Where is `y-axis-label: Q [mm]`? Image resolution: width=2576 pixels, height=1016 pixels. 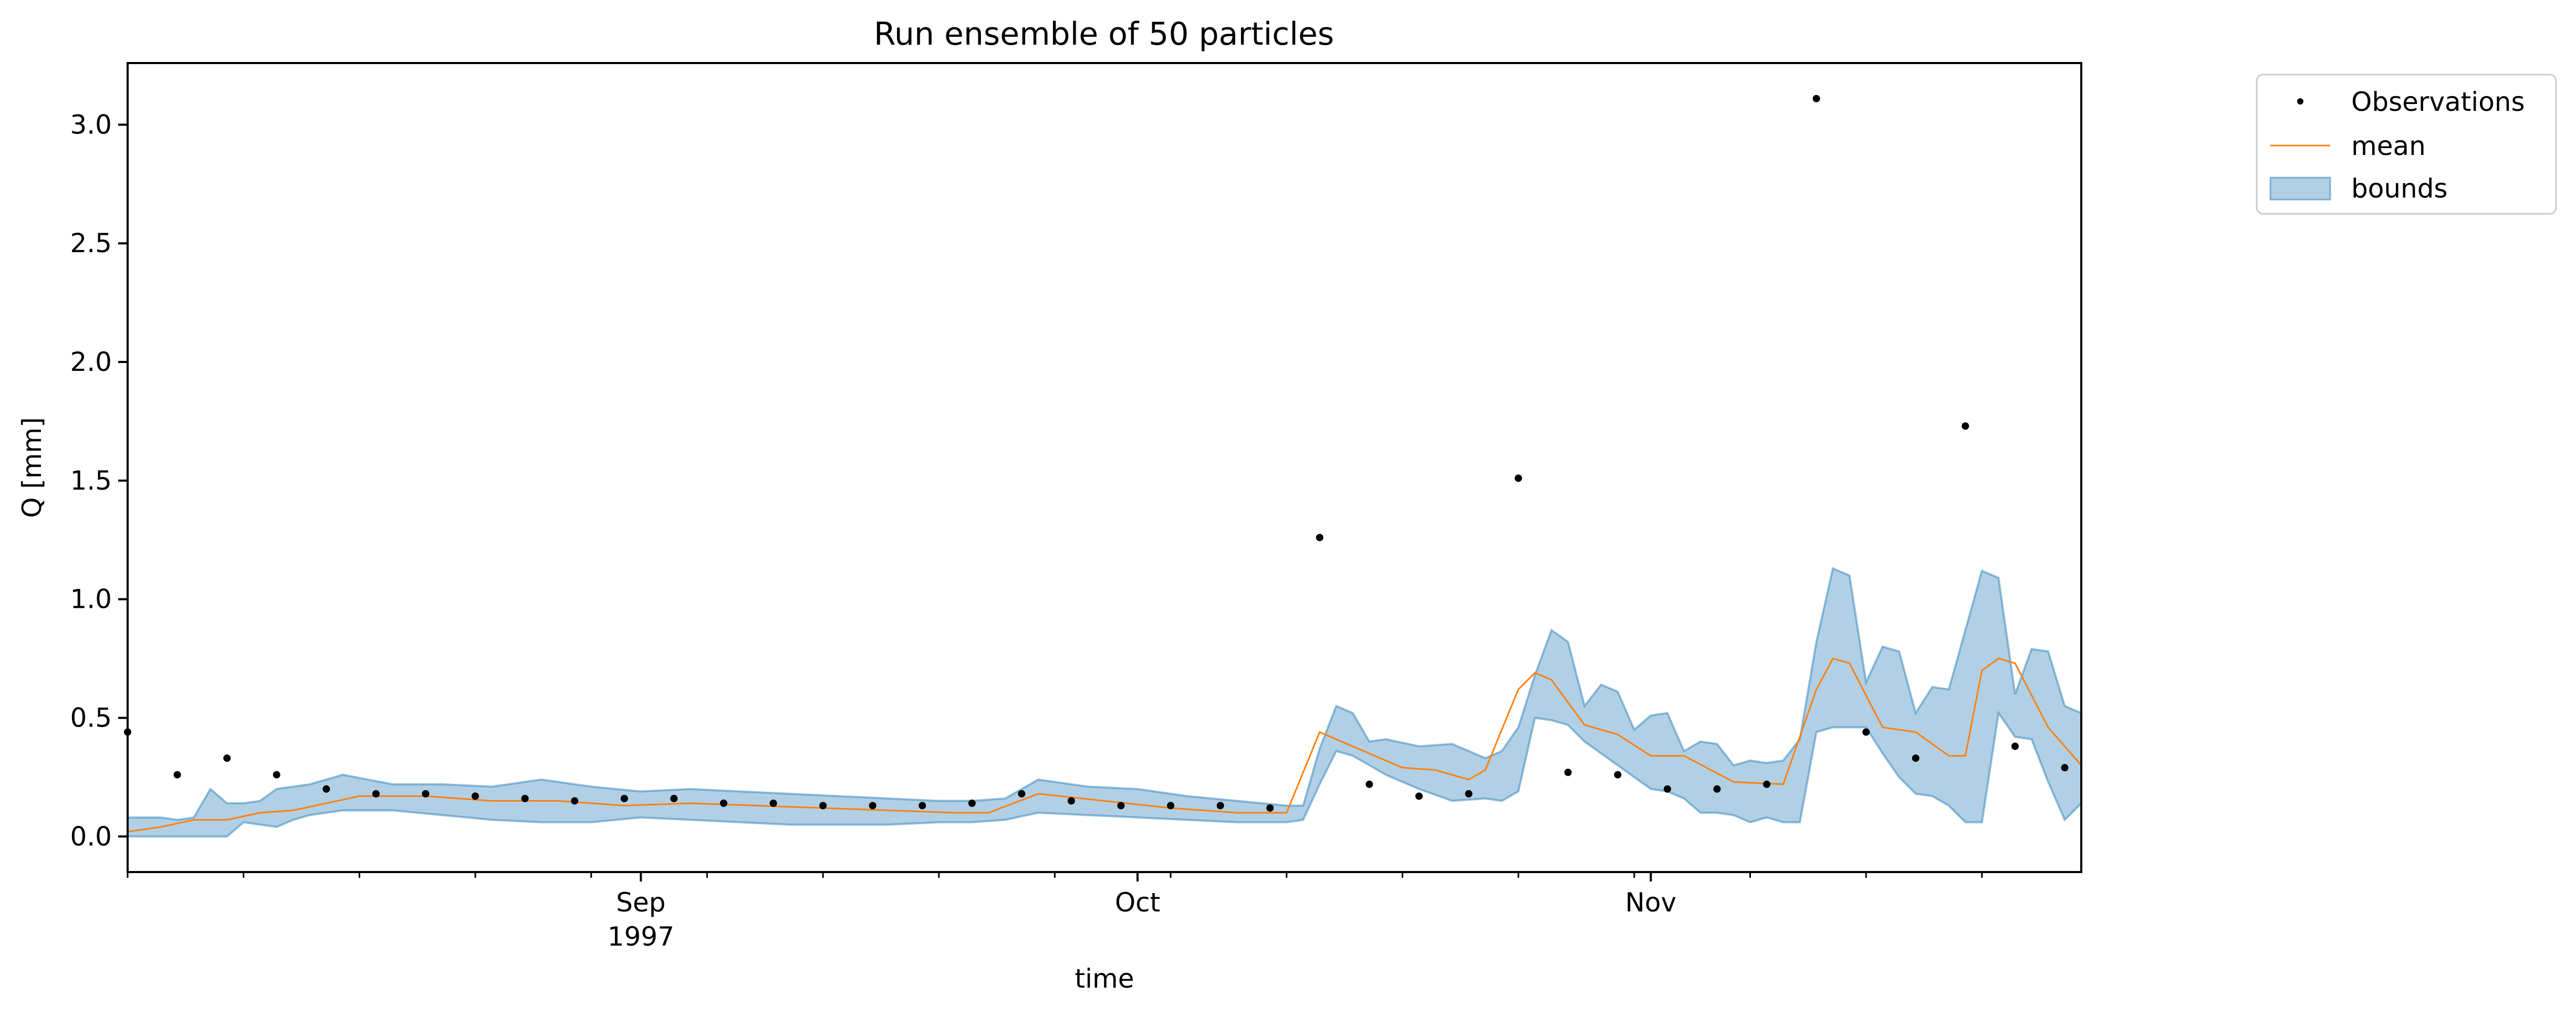 y-axis-label: Q [mm] is located at coordinates (32, 467).